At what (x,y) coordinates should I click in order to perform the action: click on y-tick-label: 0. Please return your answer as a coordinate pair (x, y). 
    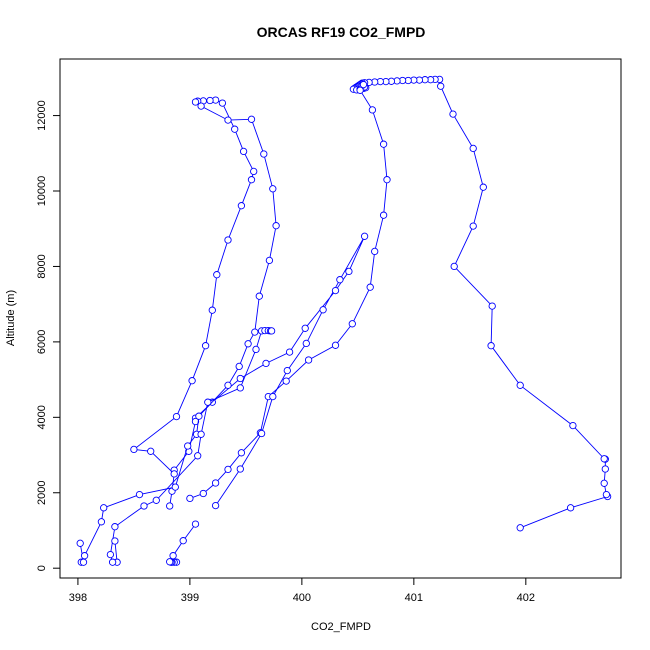
    Looking at the image, I should click on (42, 568).